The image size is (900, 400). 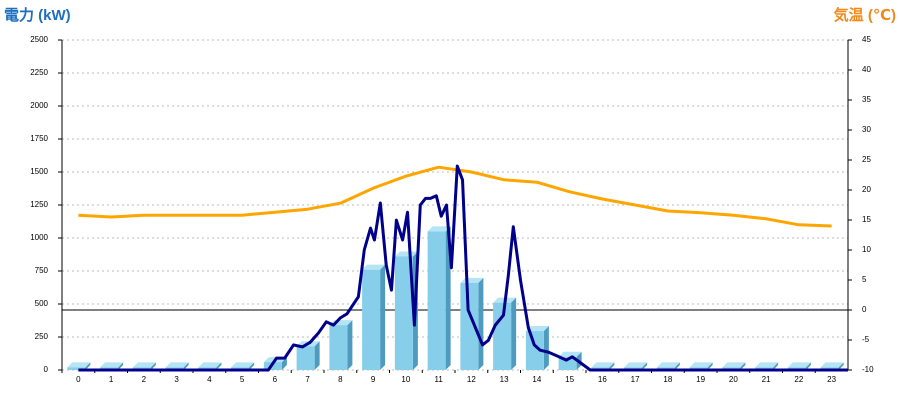 What do you see at coordinates (42, 270) in the screenshot?
I see `y-tick-label: 750` at bounding box center [42, 270].